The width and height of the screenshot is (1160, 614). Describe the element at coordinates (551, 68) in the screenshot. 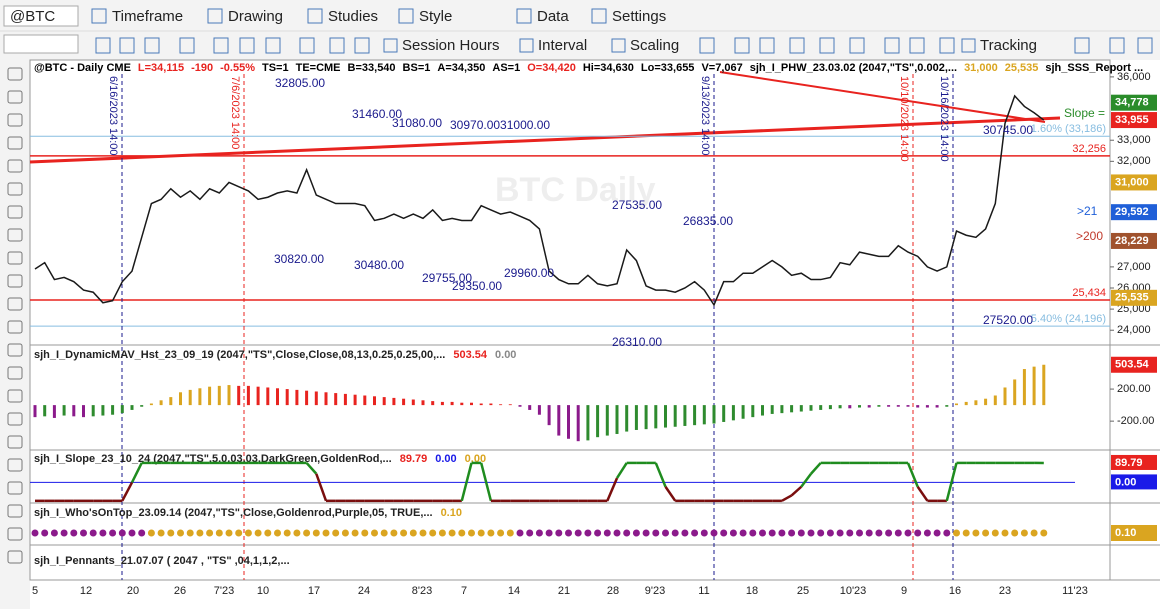

I see `header-item: O=34,420` at that location.